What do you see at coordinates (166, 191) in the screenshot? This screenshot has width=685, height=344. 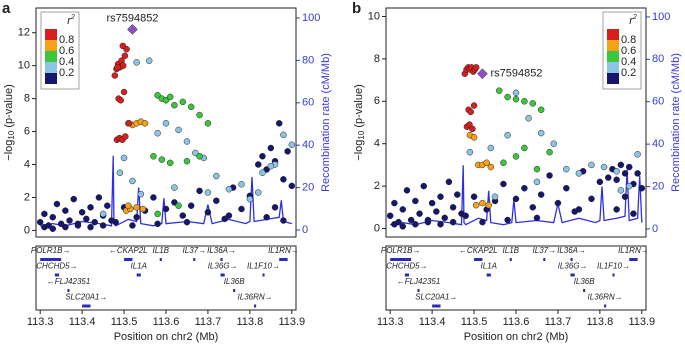 I see `recombination-line` at bounding box center [166, 191].